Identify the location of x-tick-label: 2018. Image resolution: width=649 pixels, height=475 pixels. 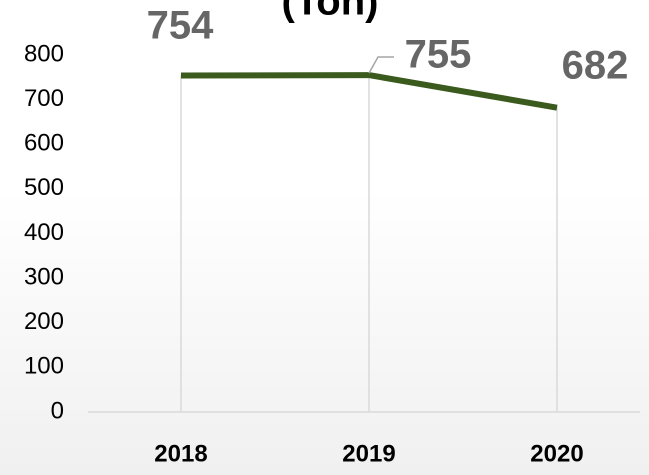
(180, 453).